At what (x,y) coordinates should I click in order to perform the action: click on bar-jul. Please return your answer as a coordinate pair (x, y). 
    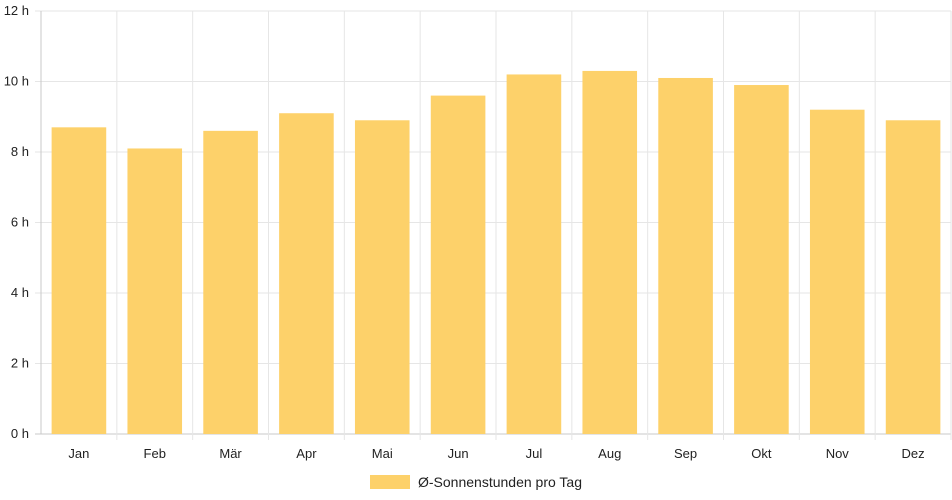
    Looking at the image, I should click on (534, 254).